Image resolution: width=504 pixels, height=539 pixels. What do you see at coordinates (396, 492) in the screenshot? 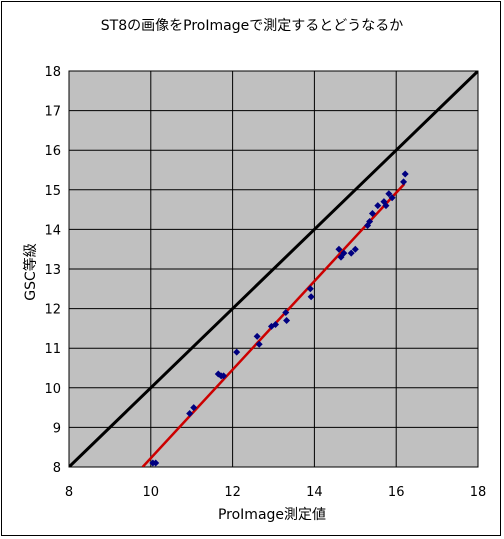
I see `x-tick-label: 16` at bounding box center [396, 492].